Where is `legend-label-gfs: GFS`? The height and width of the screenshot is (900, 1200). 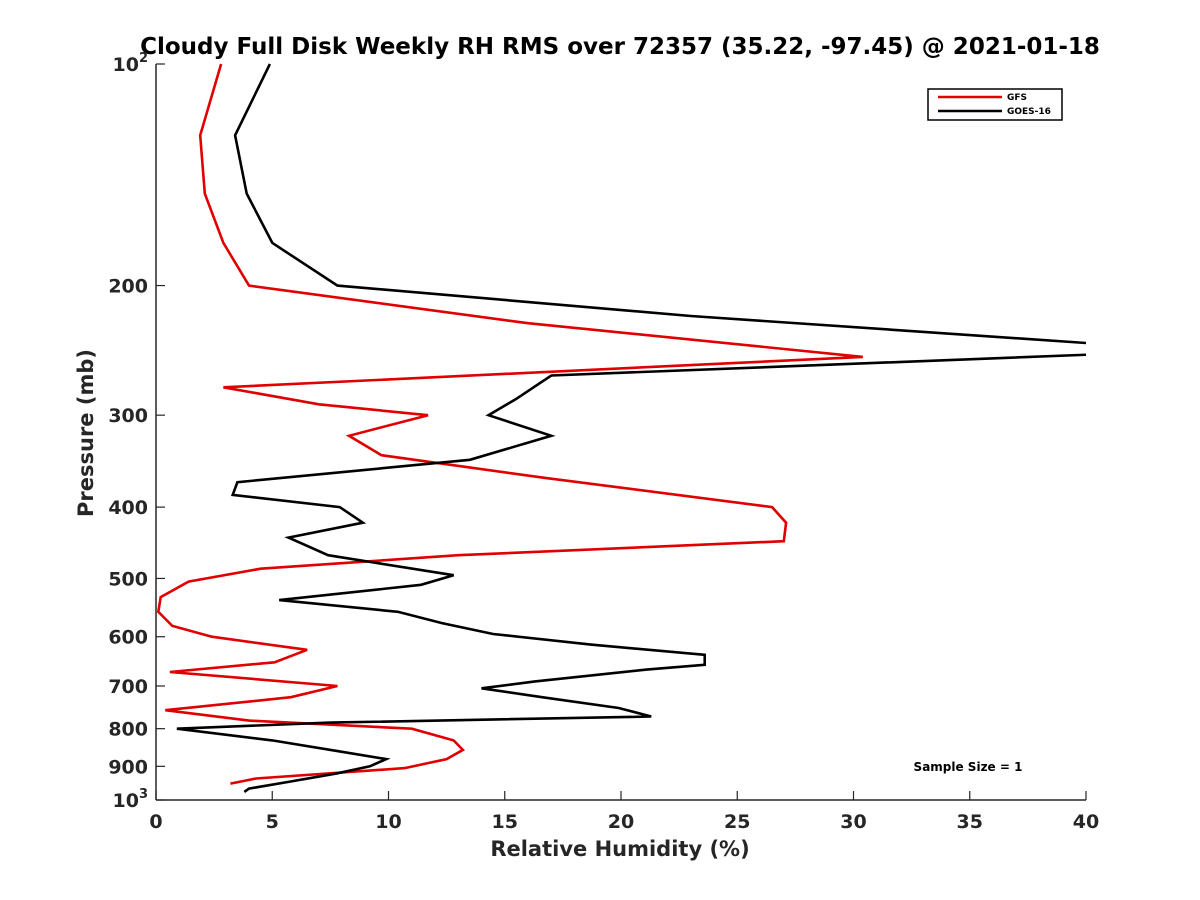 legend-label-gfs: GFS is located at coordinates (1017, 98).